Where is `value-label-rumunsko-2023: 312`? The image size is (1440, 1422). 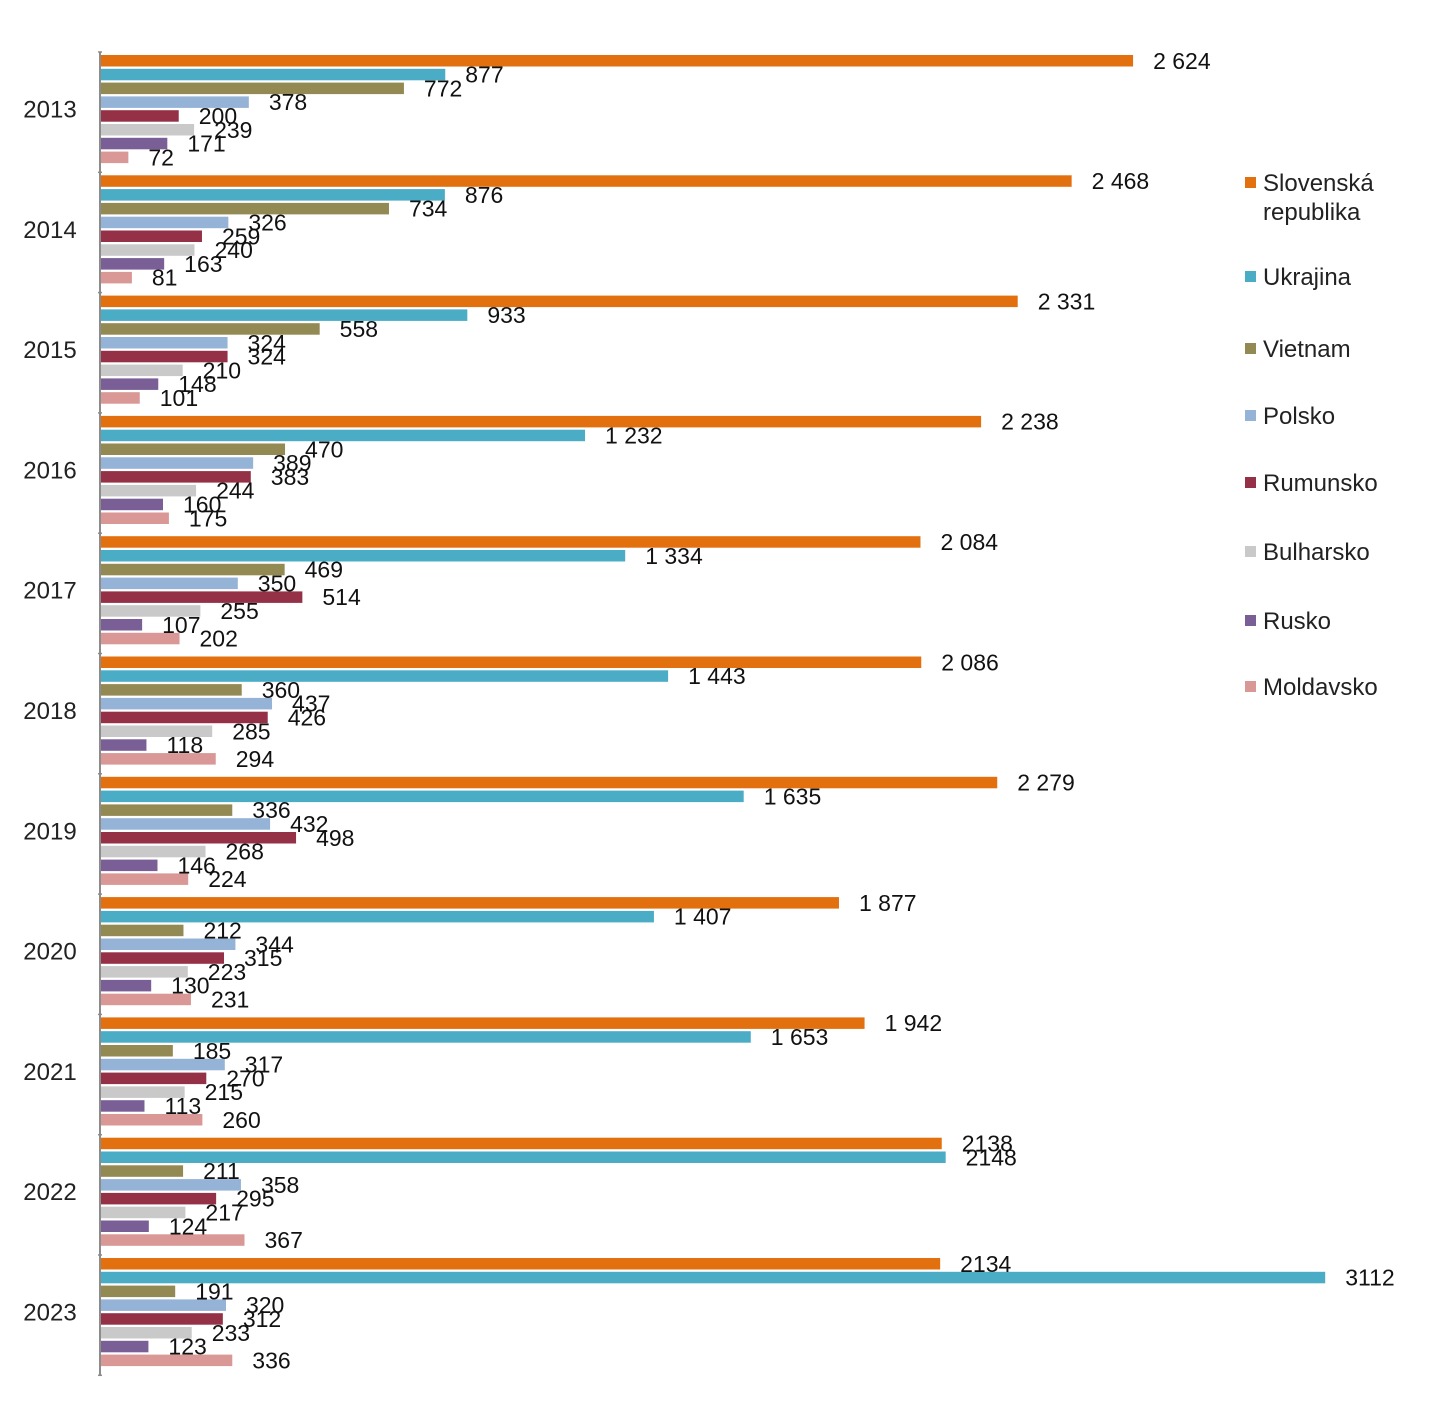
value-label-rumunsko-2023: 312 is located at coordinates (262, 1319).